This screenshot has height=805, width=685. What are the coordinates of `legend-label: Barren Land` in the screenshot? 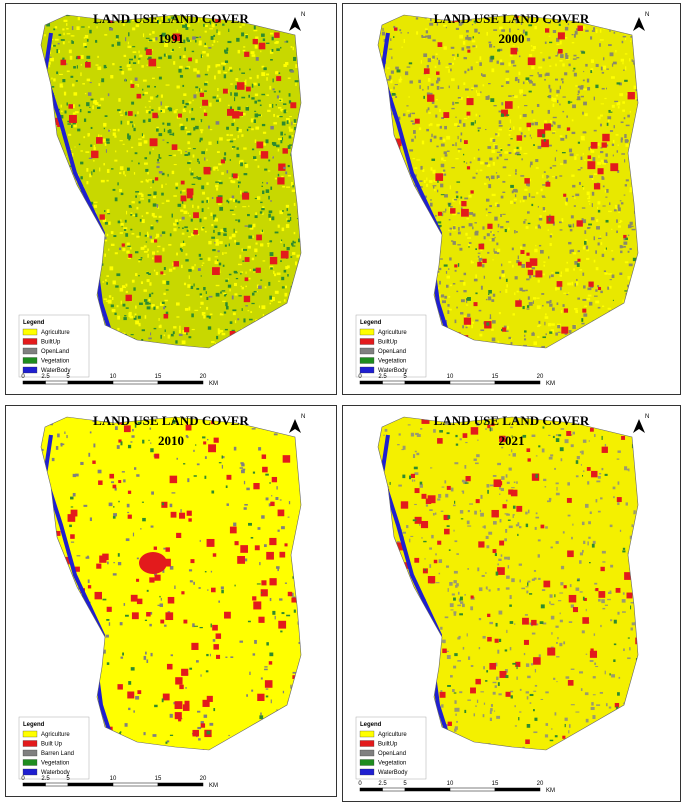 It's located at (57, 754).